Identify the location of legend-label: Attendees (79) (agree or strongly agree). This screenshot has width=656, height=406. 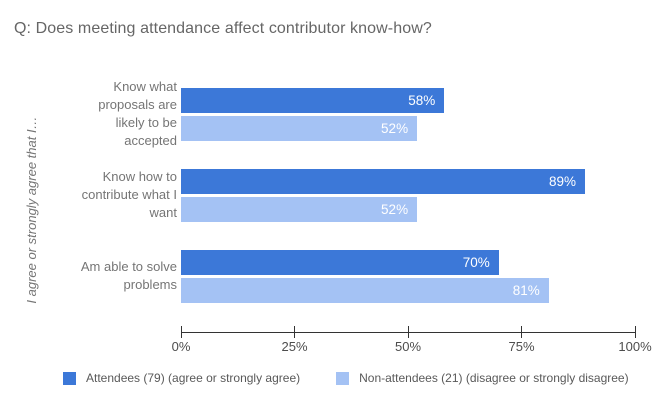
(193, 378).